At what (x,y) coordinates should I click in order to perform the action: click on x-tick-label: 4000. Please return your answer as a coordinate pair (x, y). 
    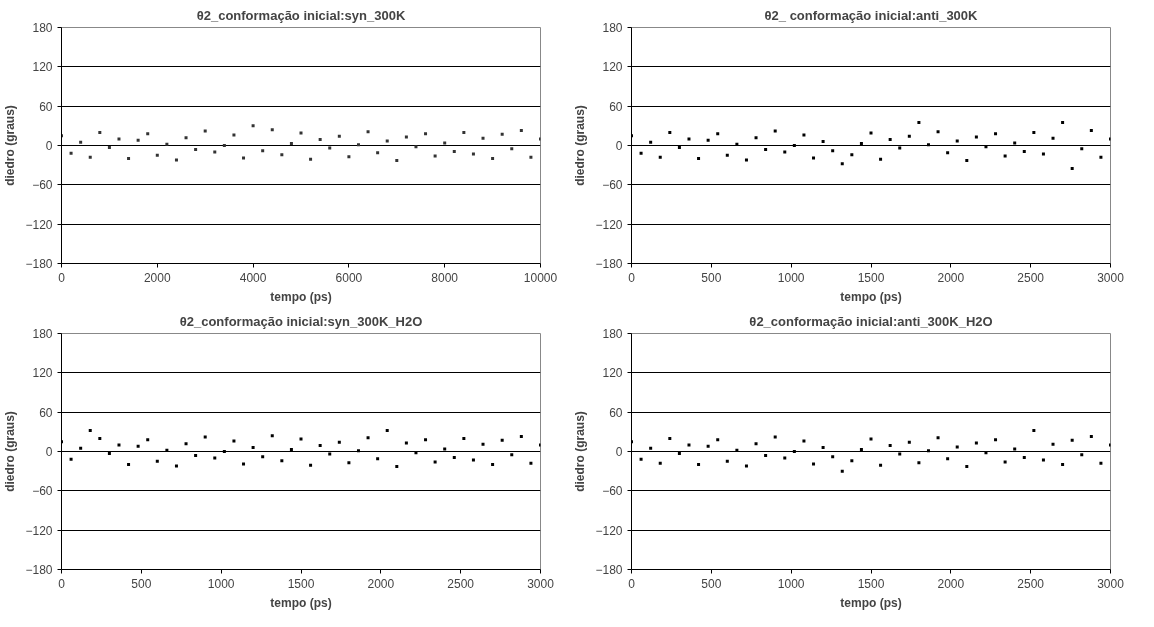
    Looking at the image, I should click on (253, 277).